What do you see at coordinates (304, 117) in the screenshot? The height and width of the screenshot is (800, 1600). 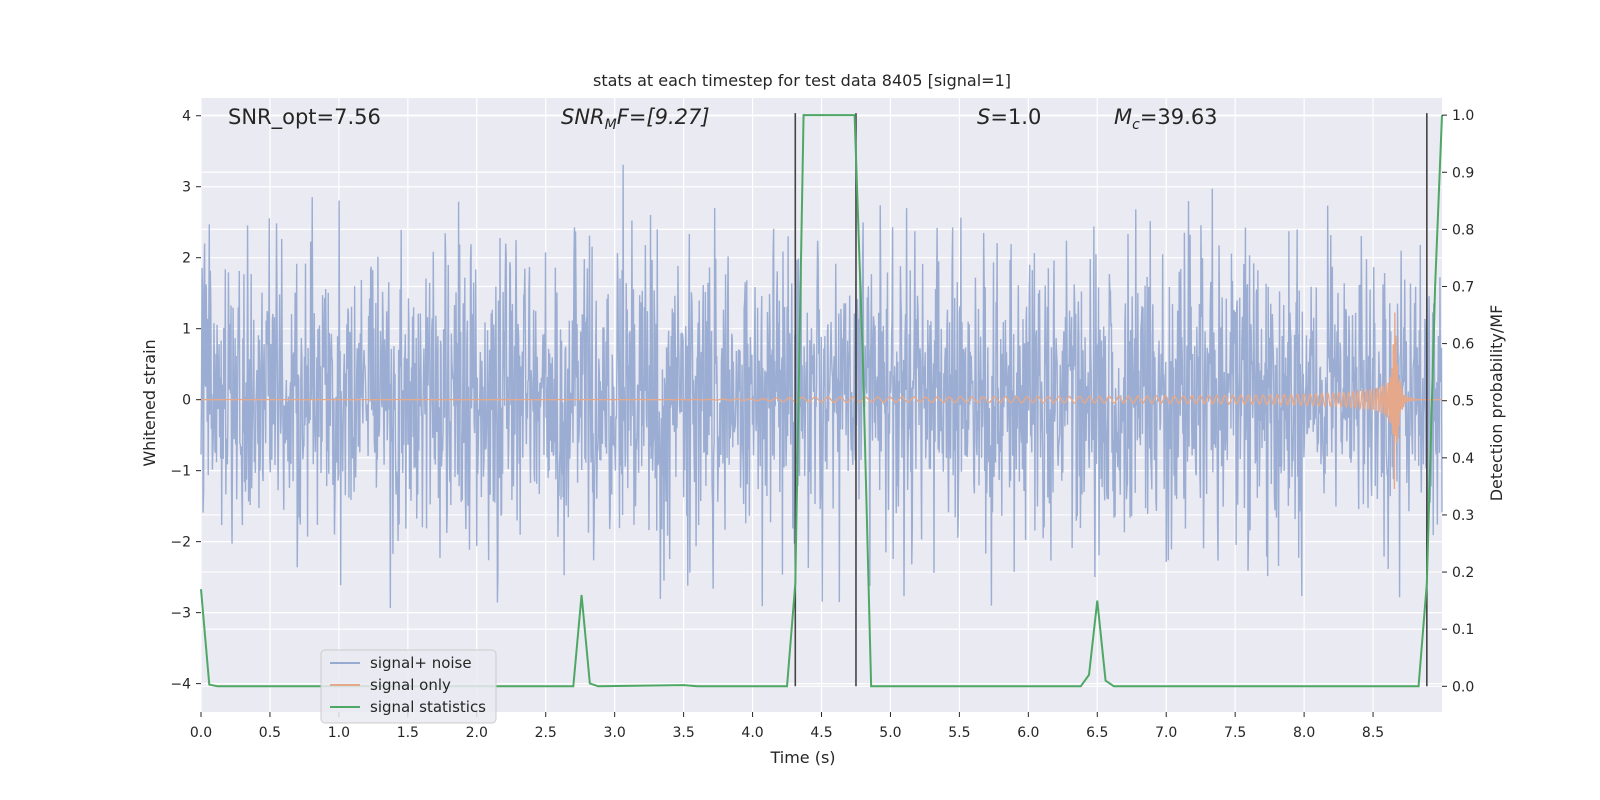 I see `snr-opt-annotation: SNR_opt=7.56` at bounding box center [304, 117].